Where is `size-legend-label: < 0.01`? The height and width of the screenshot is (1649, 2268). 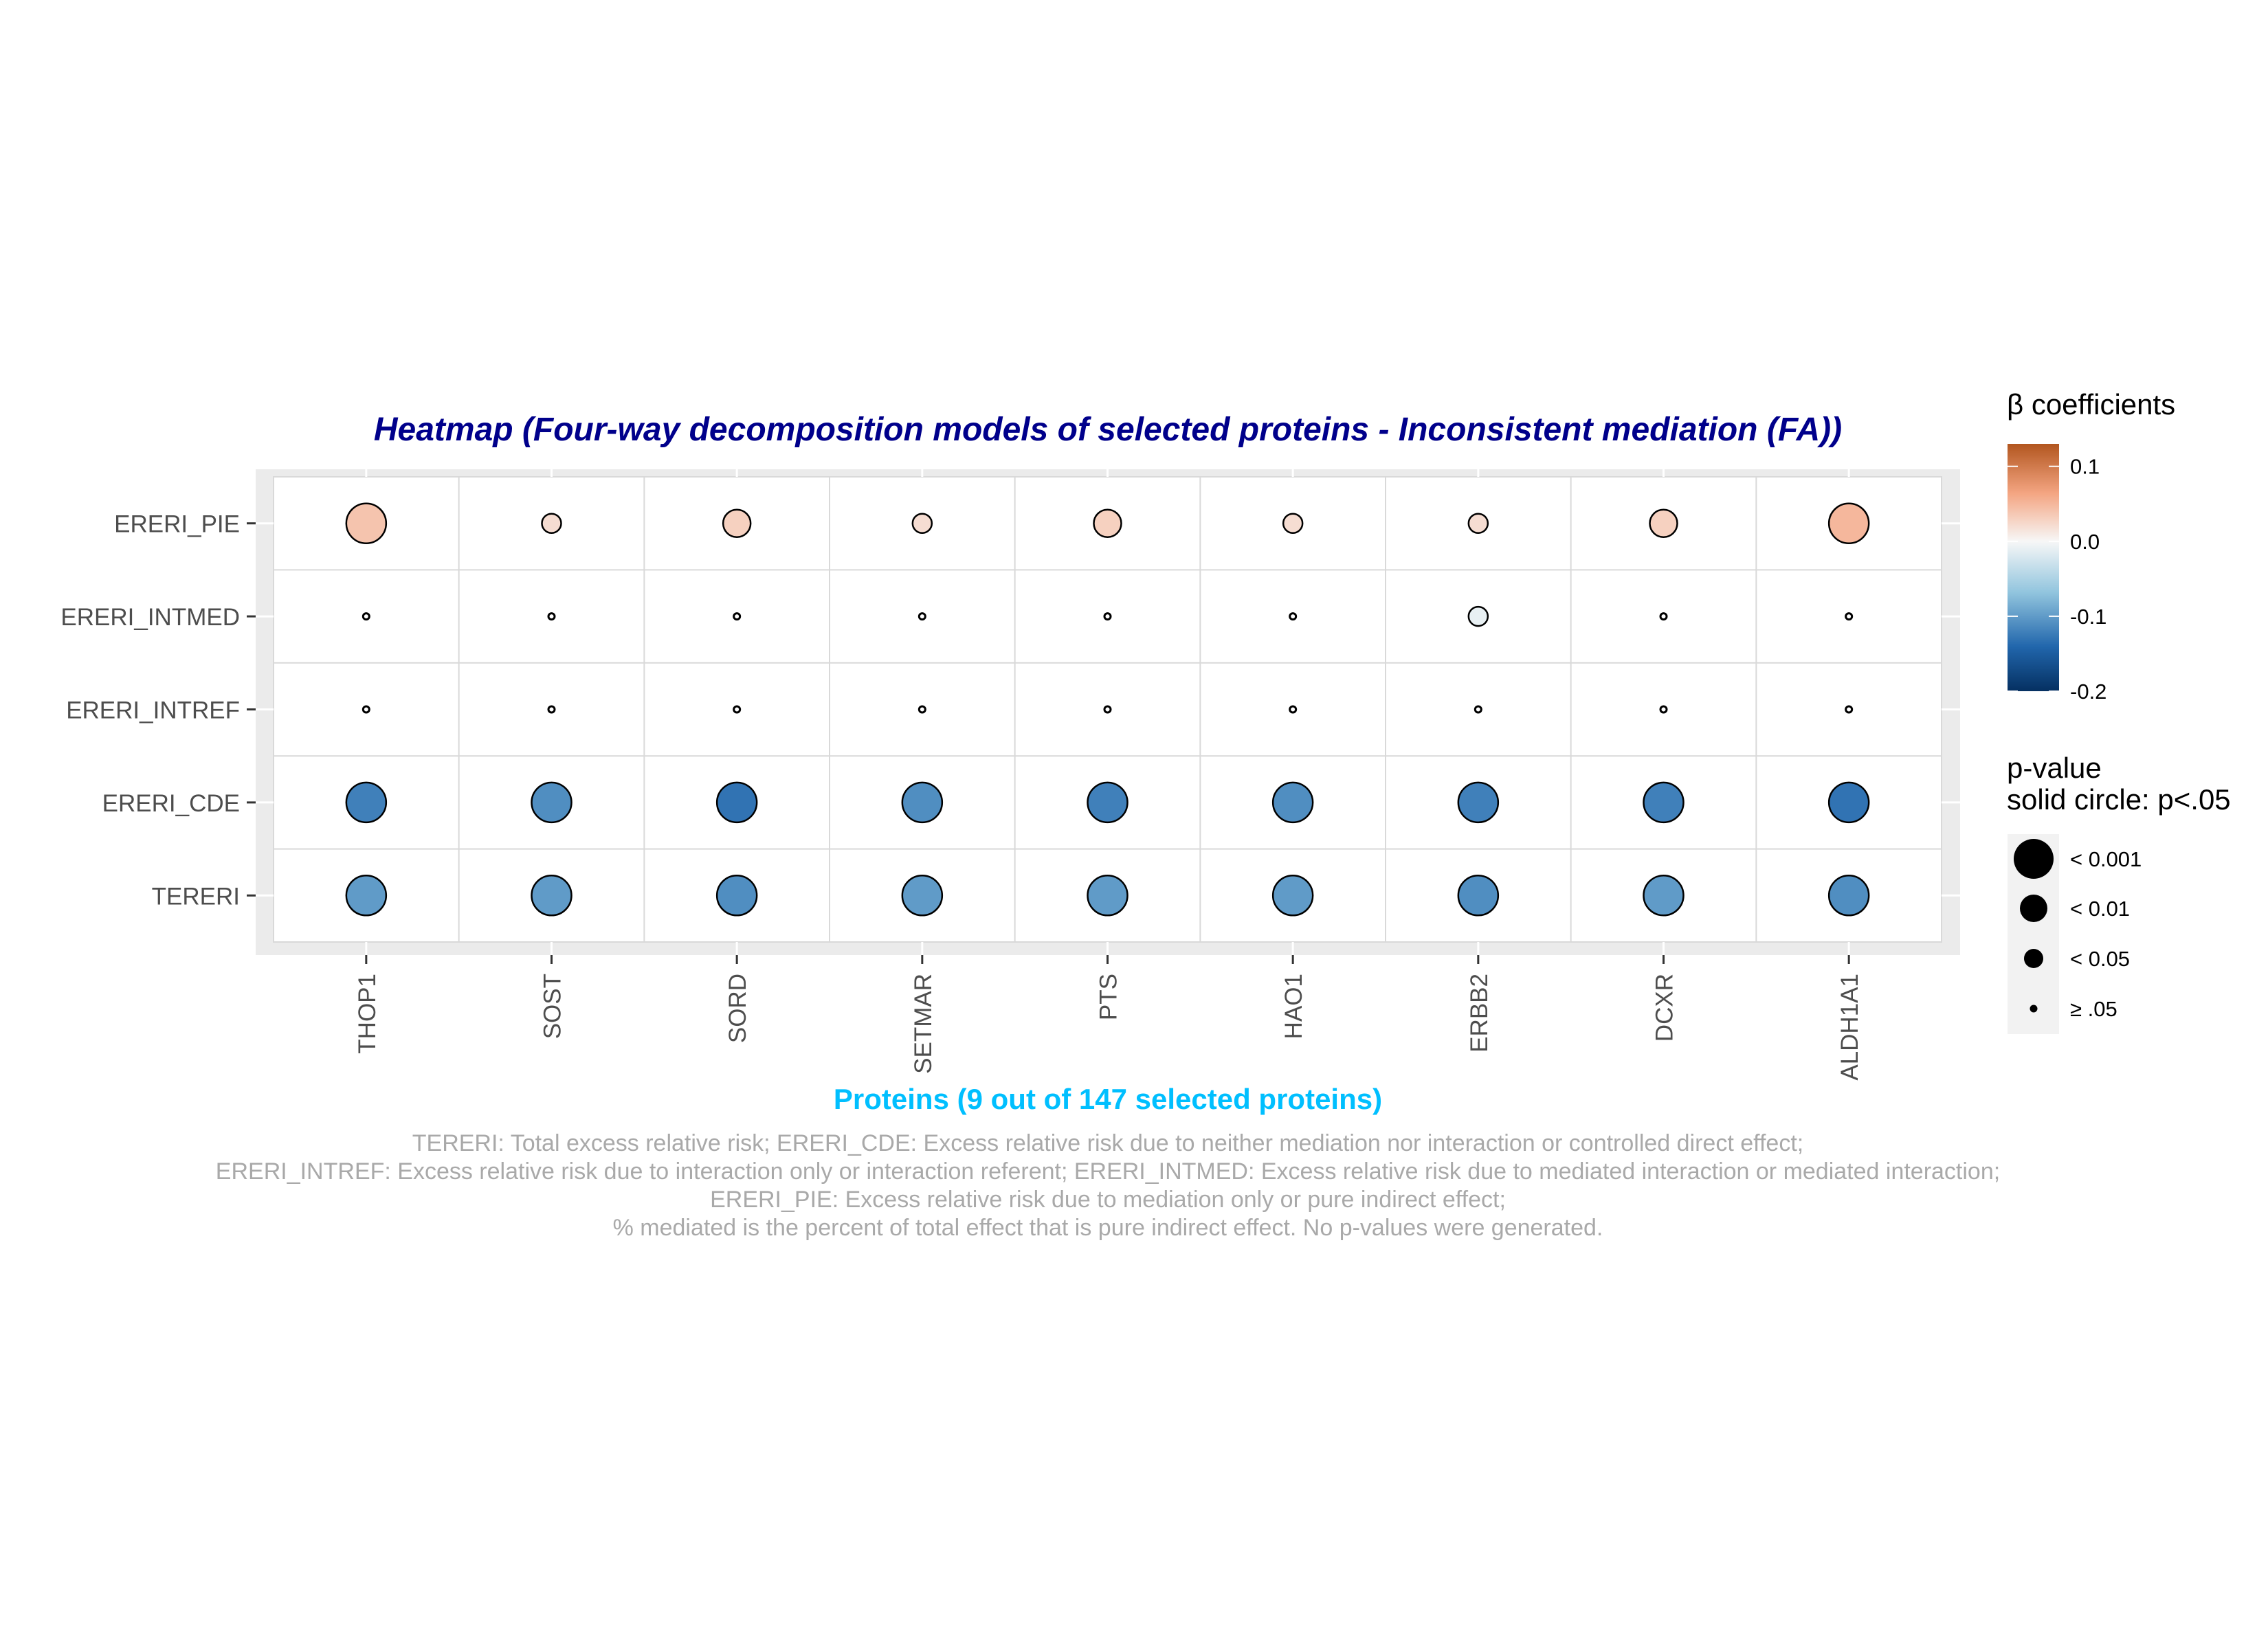
size-legend-label: < 0.01 is located at coordinates (2100, 909).